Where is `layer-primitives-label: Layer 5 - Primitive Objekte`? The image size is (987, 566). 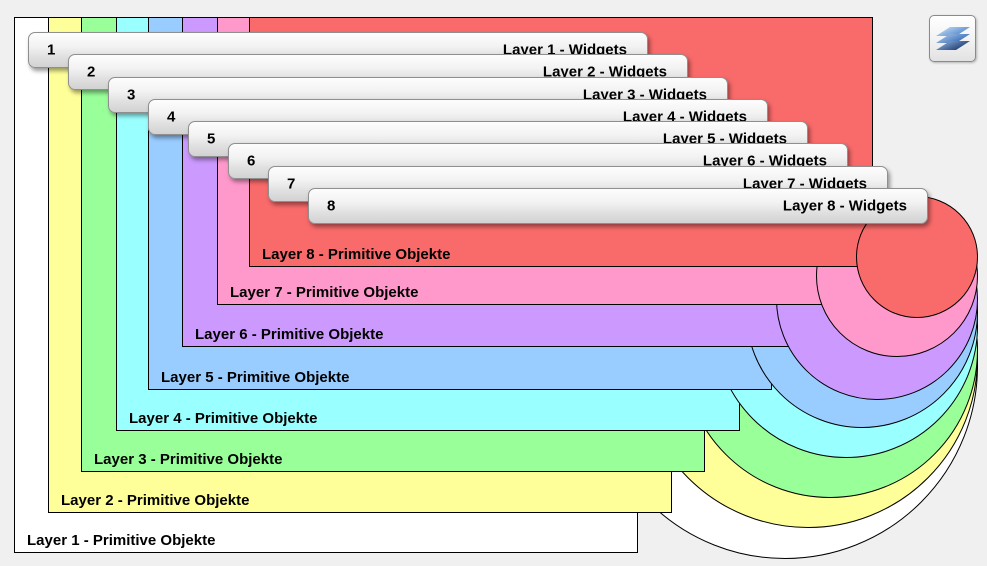 layer-primitives-label: Layer 5 - Primitive Objekte is located at coordinates (255, 377).